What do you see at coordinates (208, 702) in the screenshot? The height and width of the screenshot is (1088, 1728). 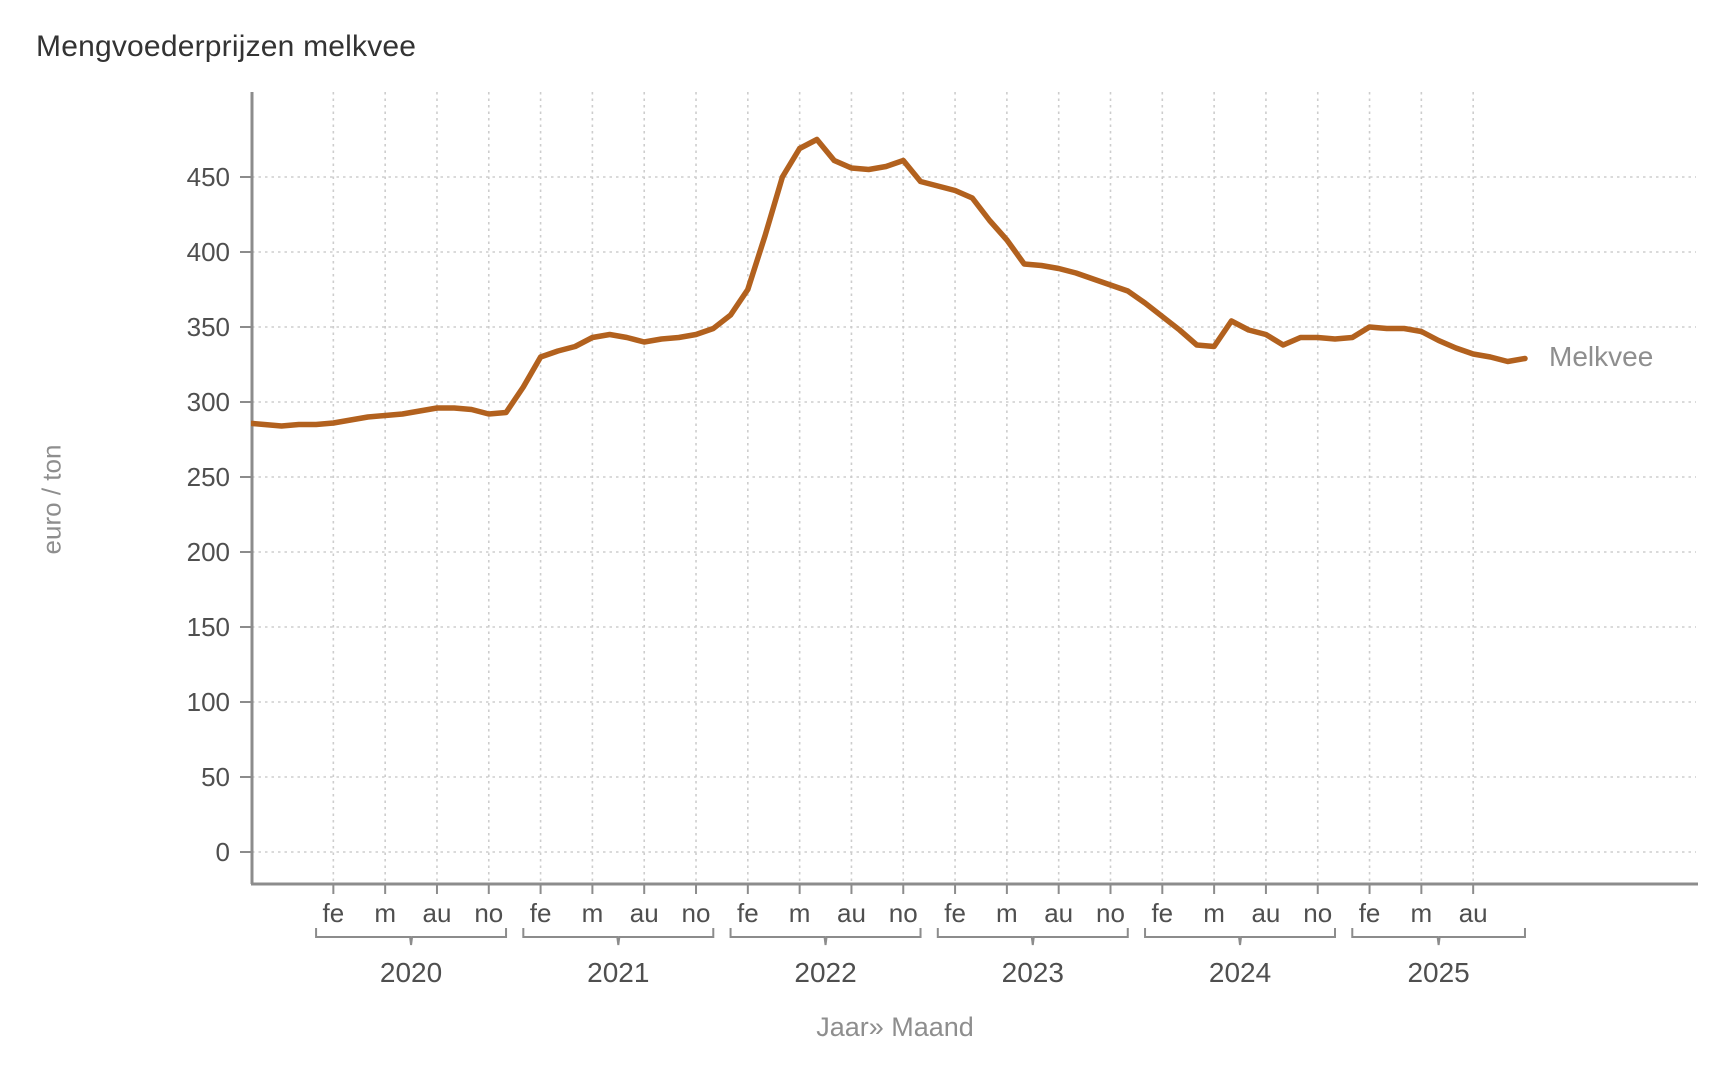 I see `y-tick-label: 100` at bounding box center [208, 702].